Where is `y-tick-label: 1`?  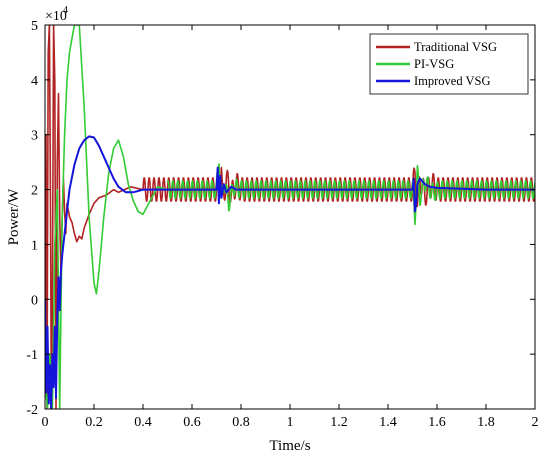
y-tick-label: 1 is located at coordinates (34, 245).